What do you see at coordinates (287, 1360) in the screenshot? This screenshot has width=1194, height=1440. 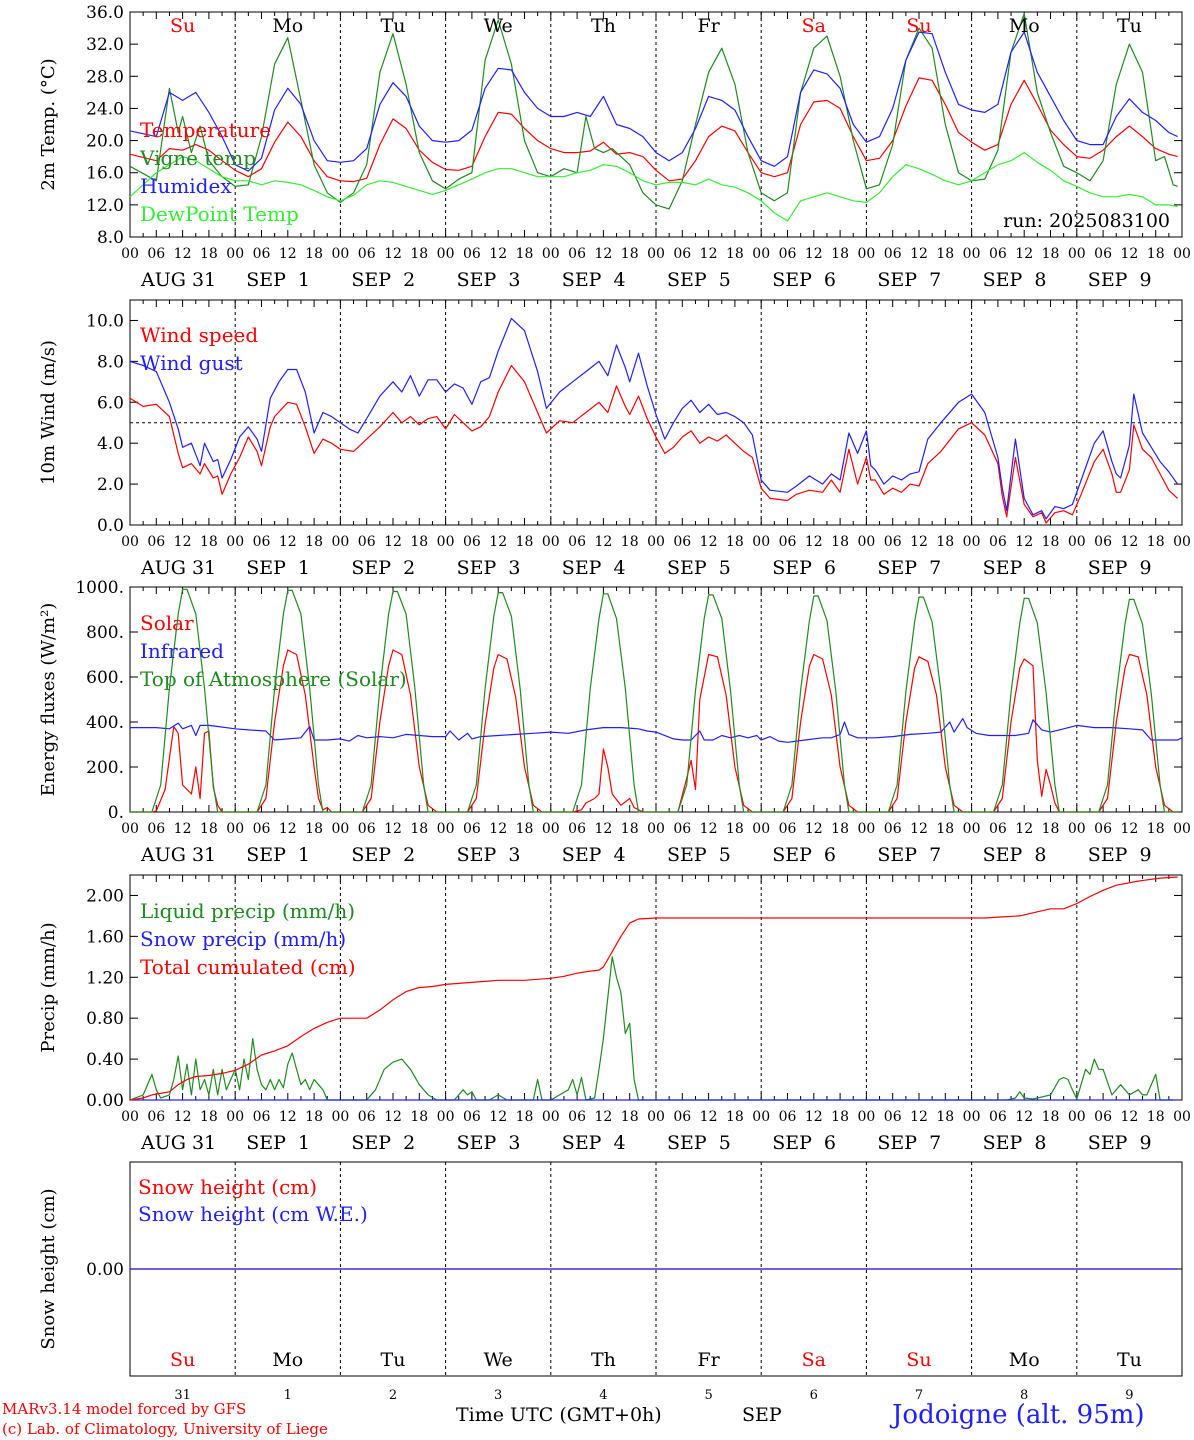 I see `day-footer-label: Mo` at bounding box center [287, 1360].